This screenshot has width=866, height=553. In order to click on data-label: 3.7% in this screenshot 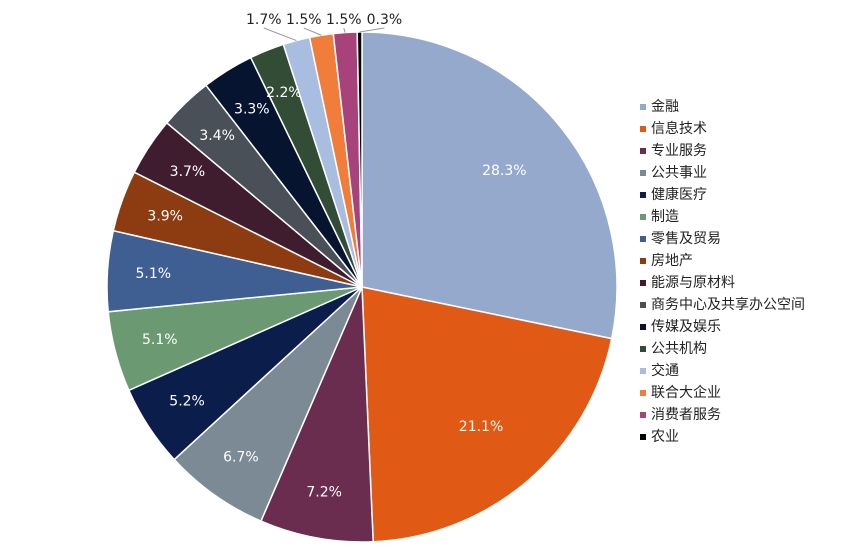, I will do `click(188, 172)`.